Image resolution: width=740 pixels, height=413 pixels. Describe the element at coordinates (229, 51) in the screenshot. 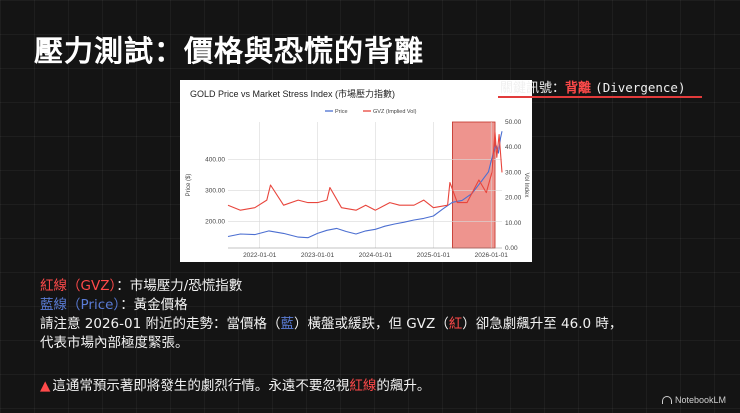

I see `slide-title: 壓力測試：價格與恐慌的背離` at that location.